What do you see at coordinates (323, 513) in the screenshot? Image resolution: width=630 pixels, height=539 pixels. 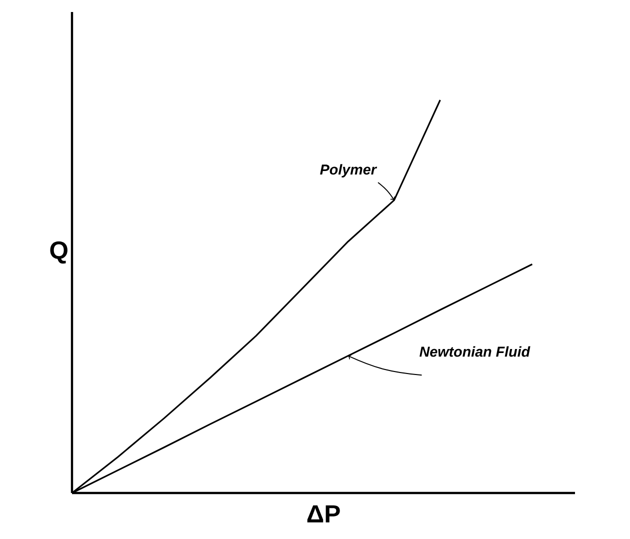 I see `x-axis-title: ΔP` at bounding box center [323, 513].